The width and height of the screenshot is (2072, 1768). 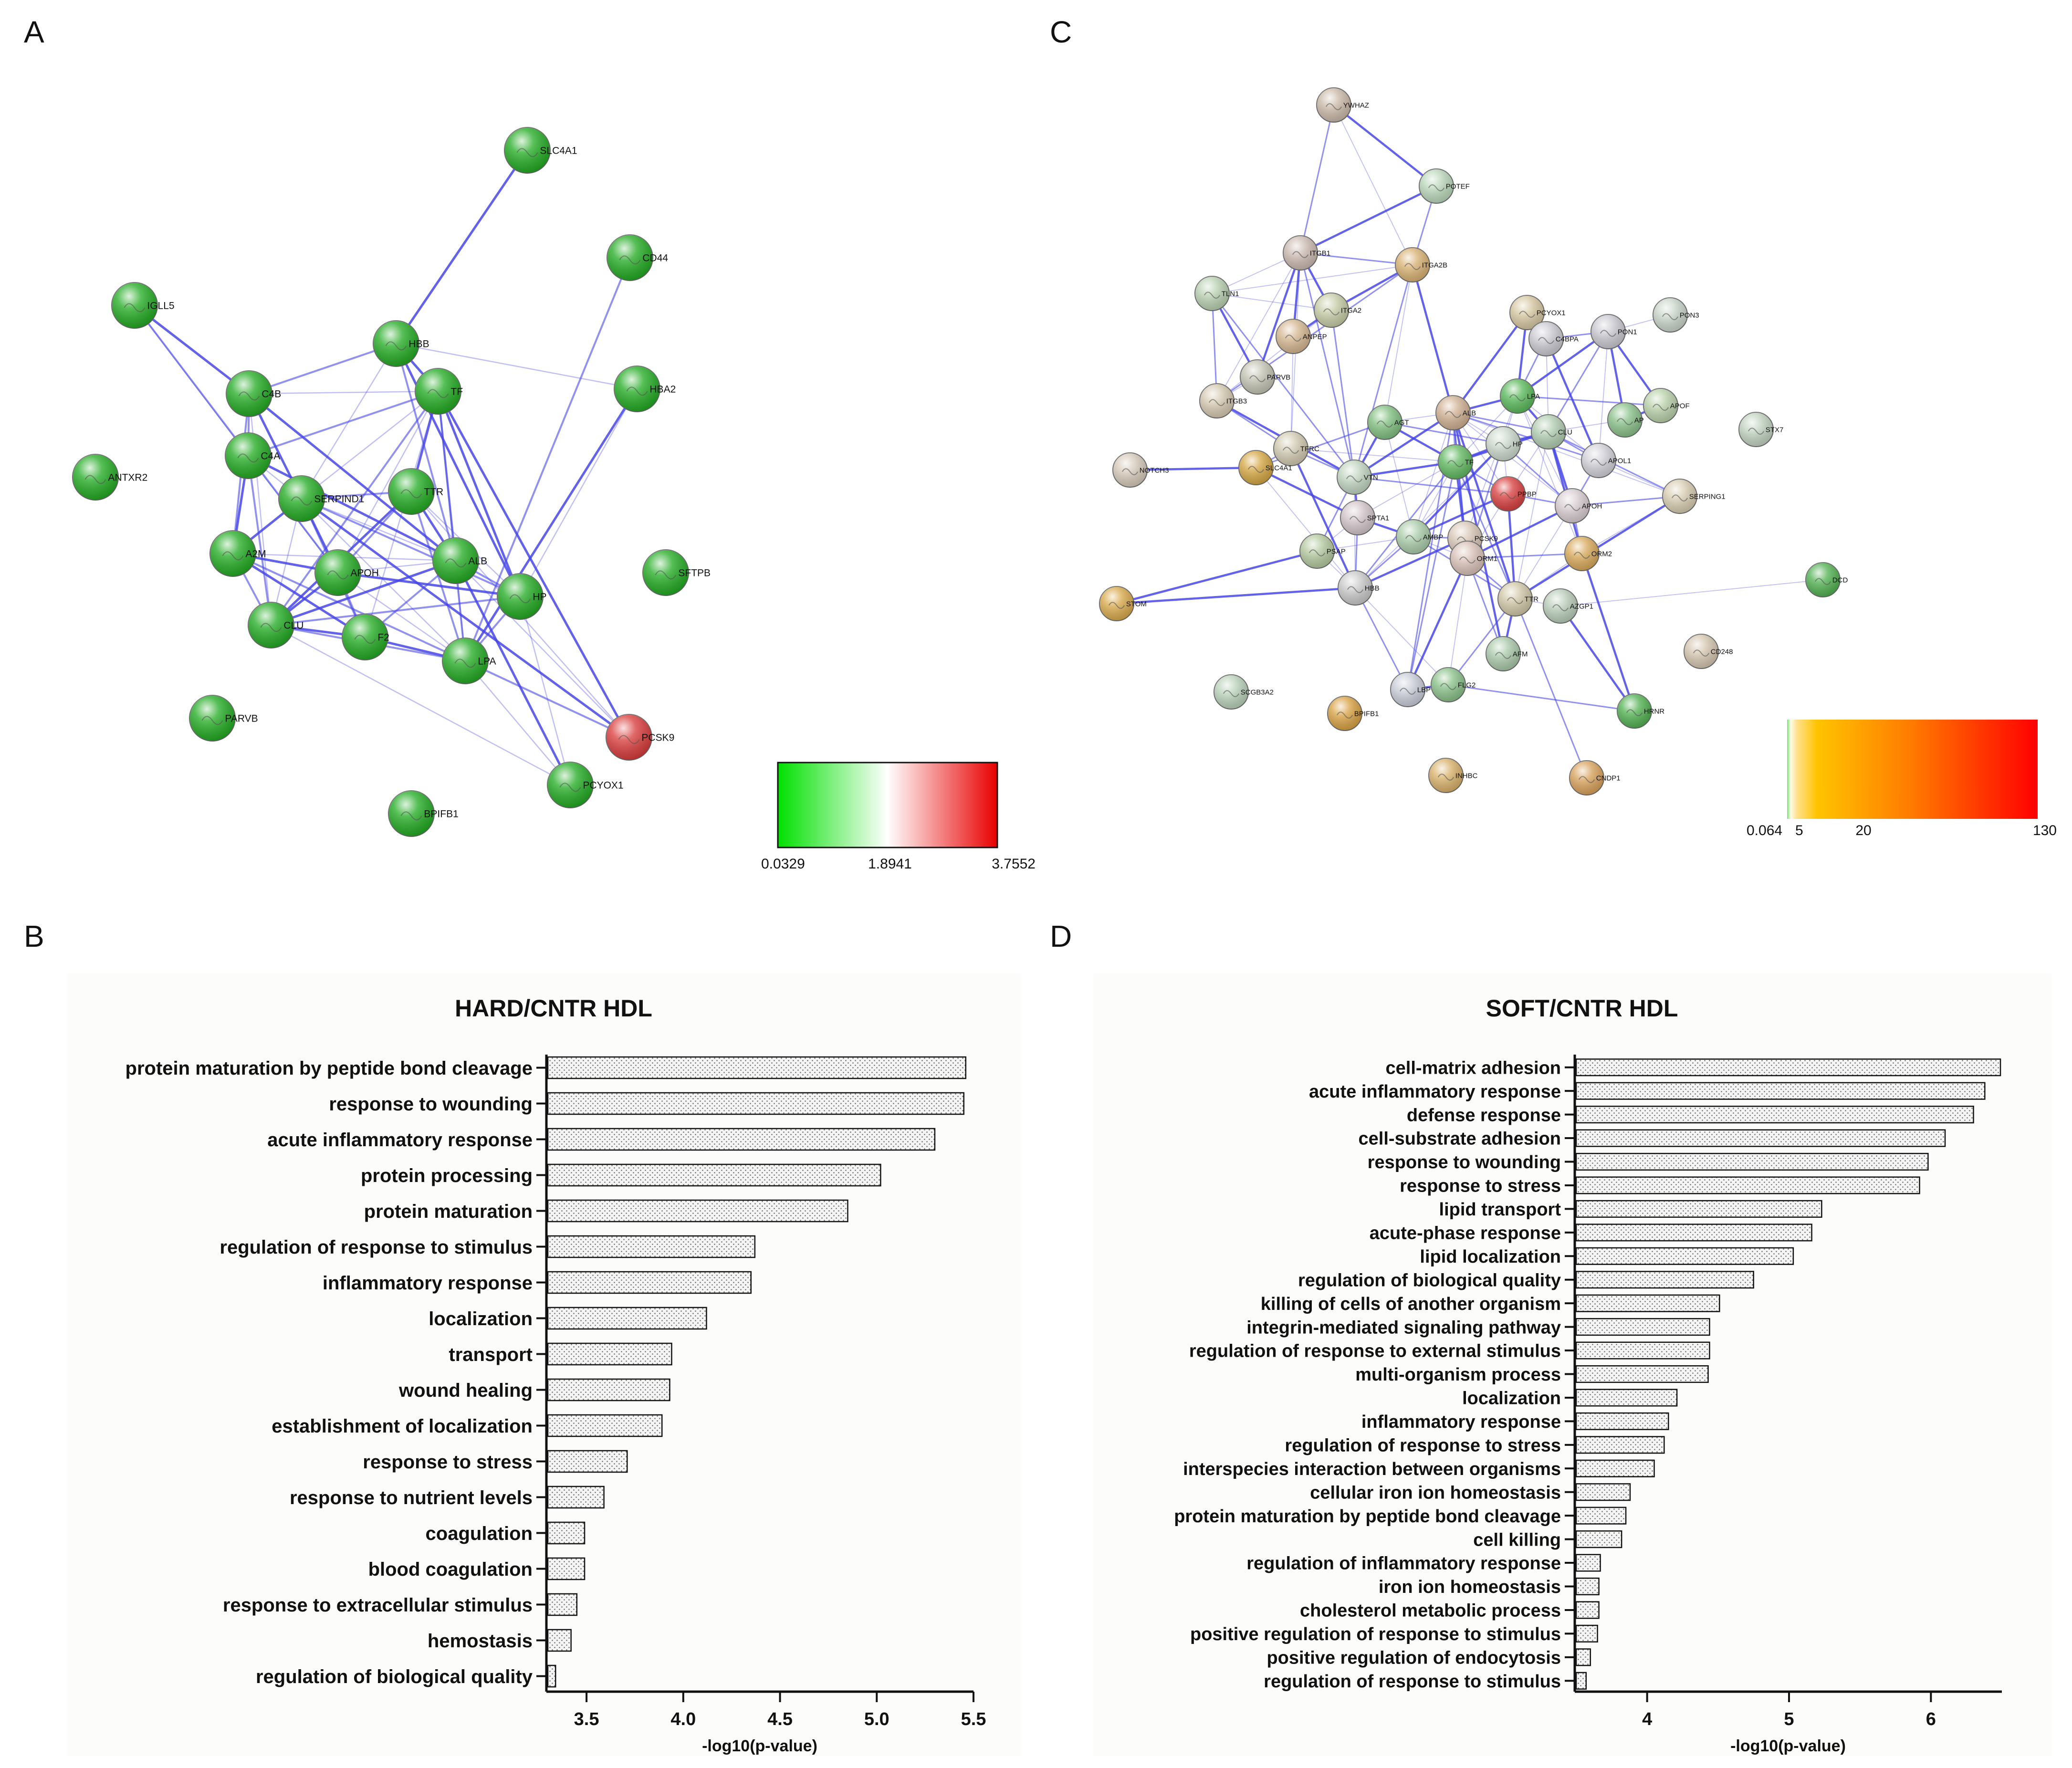 I want to click on network-c-node-bpifb1: BPIFB1, so click(x=1353, y=713).